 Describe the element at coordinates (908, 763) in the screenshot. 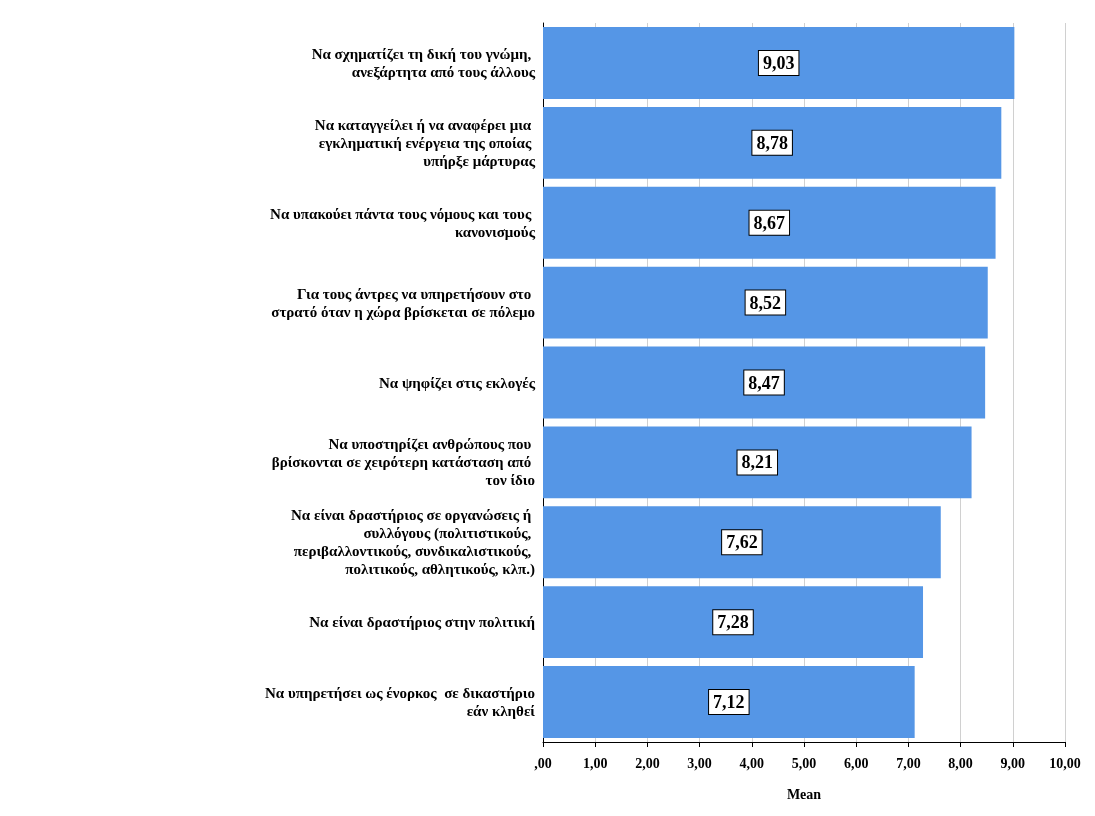

I see `x-tick-label: 7,00` at that location.